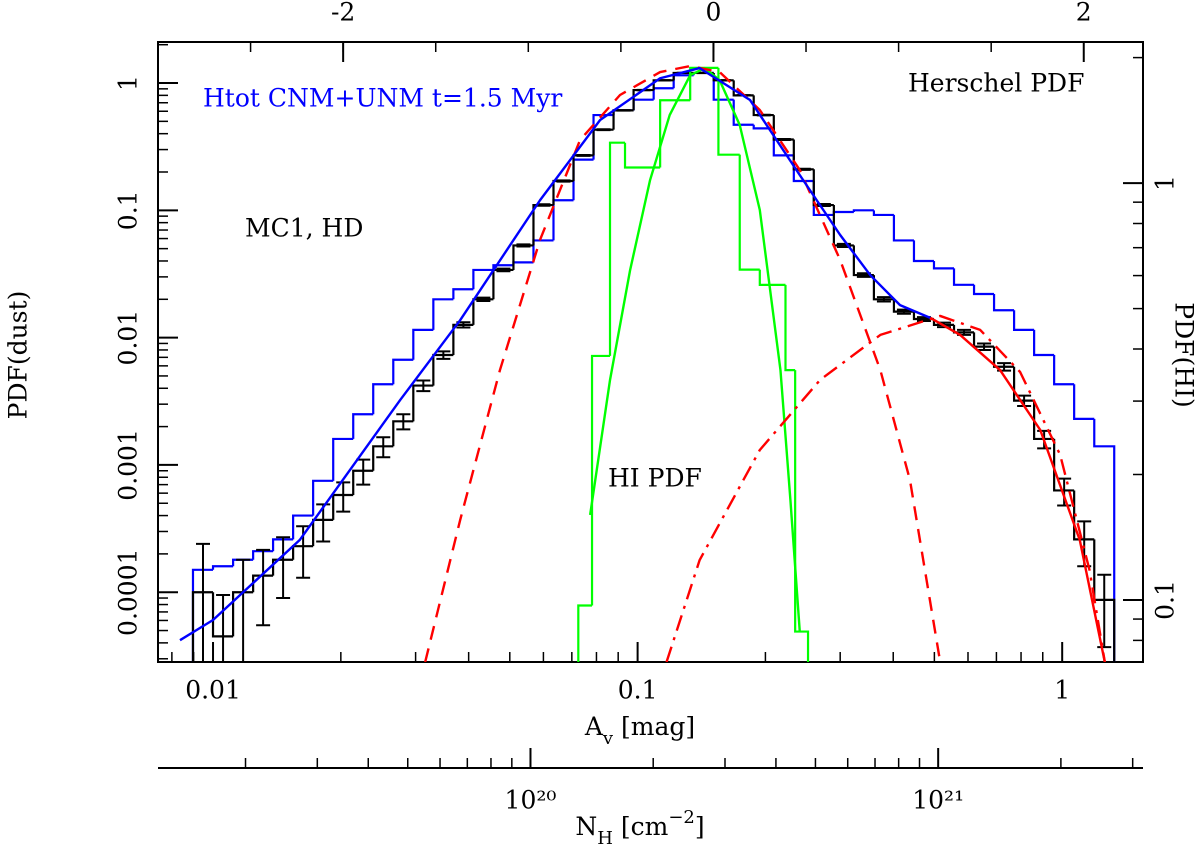  Describe the element at coordinates (655, 478) in the screenshot. I see `annotation: HI PDF` at that location.